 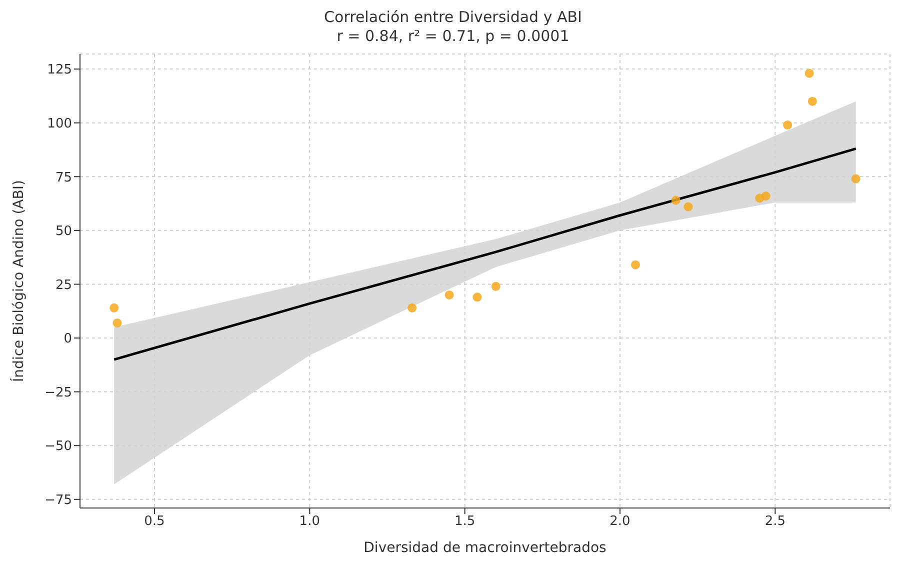 What do you see at coordinates (58, 500) in the screenshot?
I see `y-tick-label: −75` at bounding box center [58, 500].